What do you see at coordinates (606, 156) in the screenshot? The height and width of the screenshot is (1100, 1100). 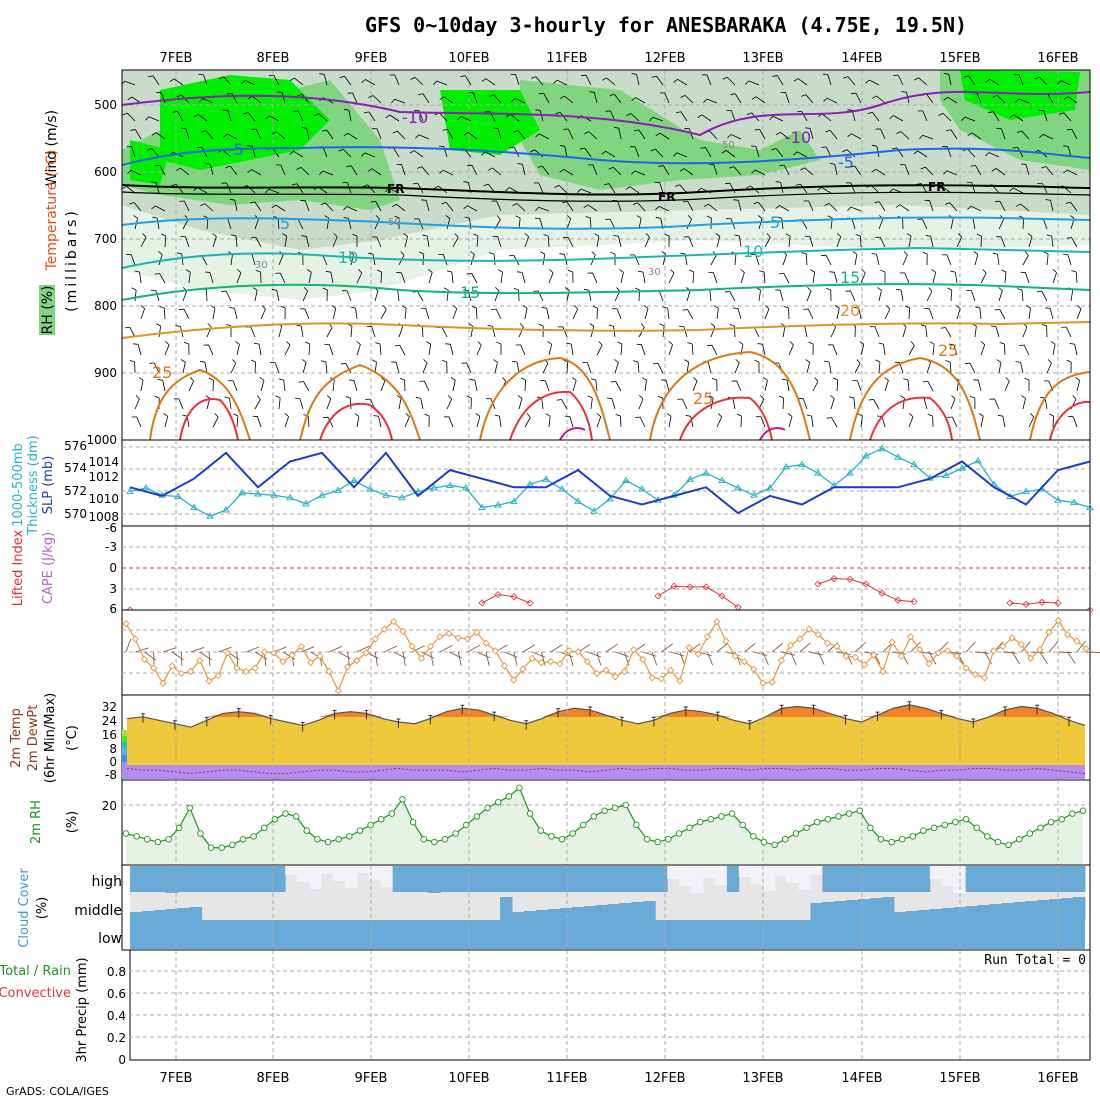 I see `temp-contour-neg5` at bounding box center [606, 156].